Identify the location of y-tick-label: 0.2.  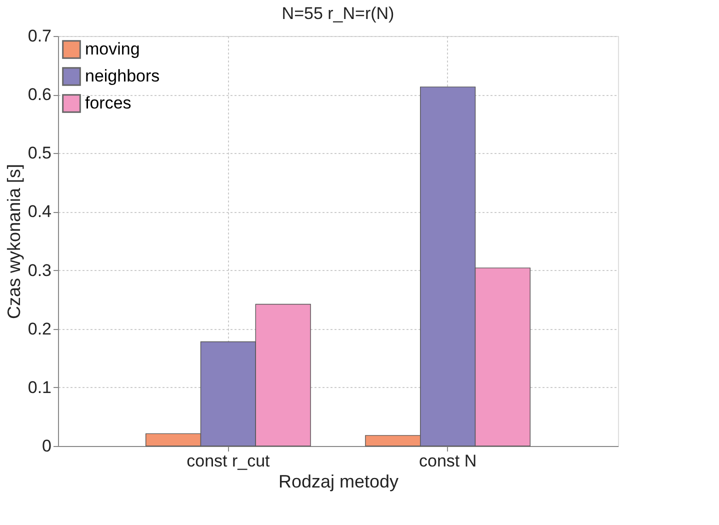
(40, 328).